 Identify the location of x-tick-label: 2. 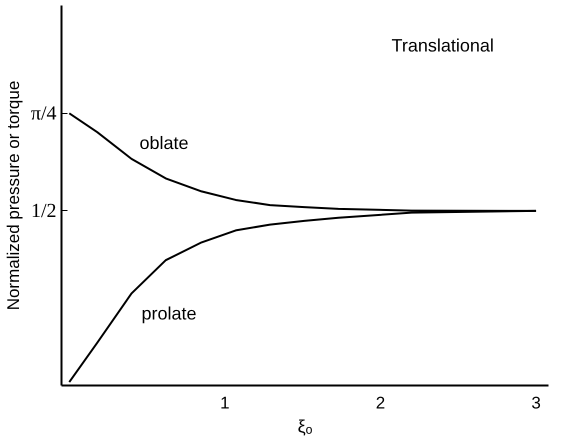
(381, 403).